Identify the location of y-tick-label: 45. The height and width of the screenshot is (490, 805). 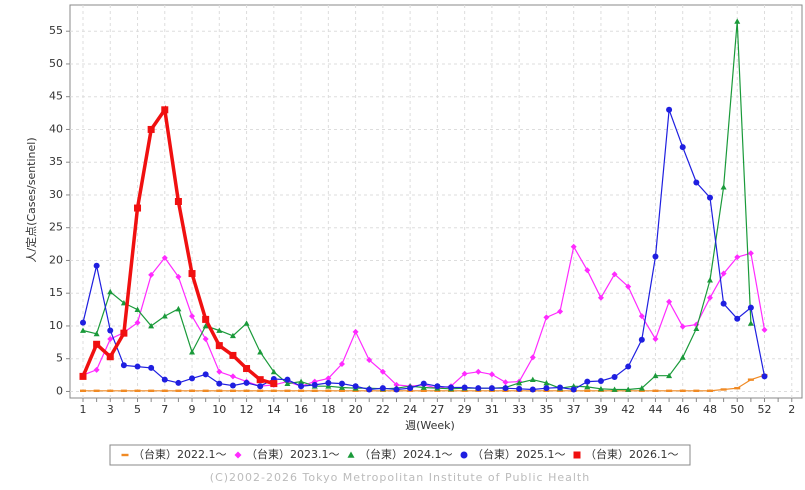
(56, 96).